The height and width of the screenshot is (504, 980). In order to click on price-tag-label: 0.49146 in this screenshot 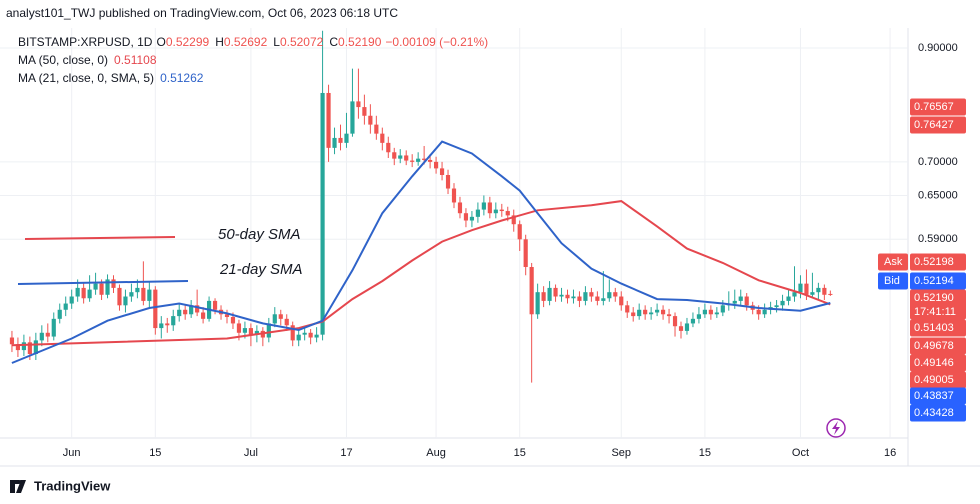, I will do `click(934, 363)`.